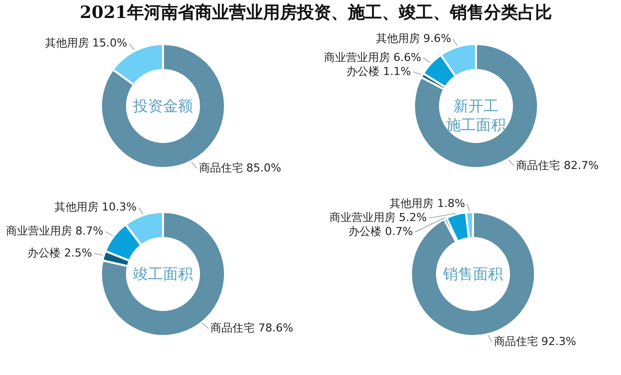 This screenshot has height=375, width=621. What do you see at coordinates (60, 253) in the screenshot?
I see `slice-label: 办公楼 2.5%` at bounding box center [60, 253].